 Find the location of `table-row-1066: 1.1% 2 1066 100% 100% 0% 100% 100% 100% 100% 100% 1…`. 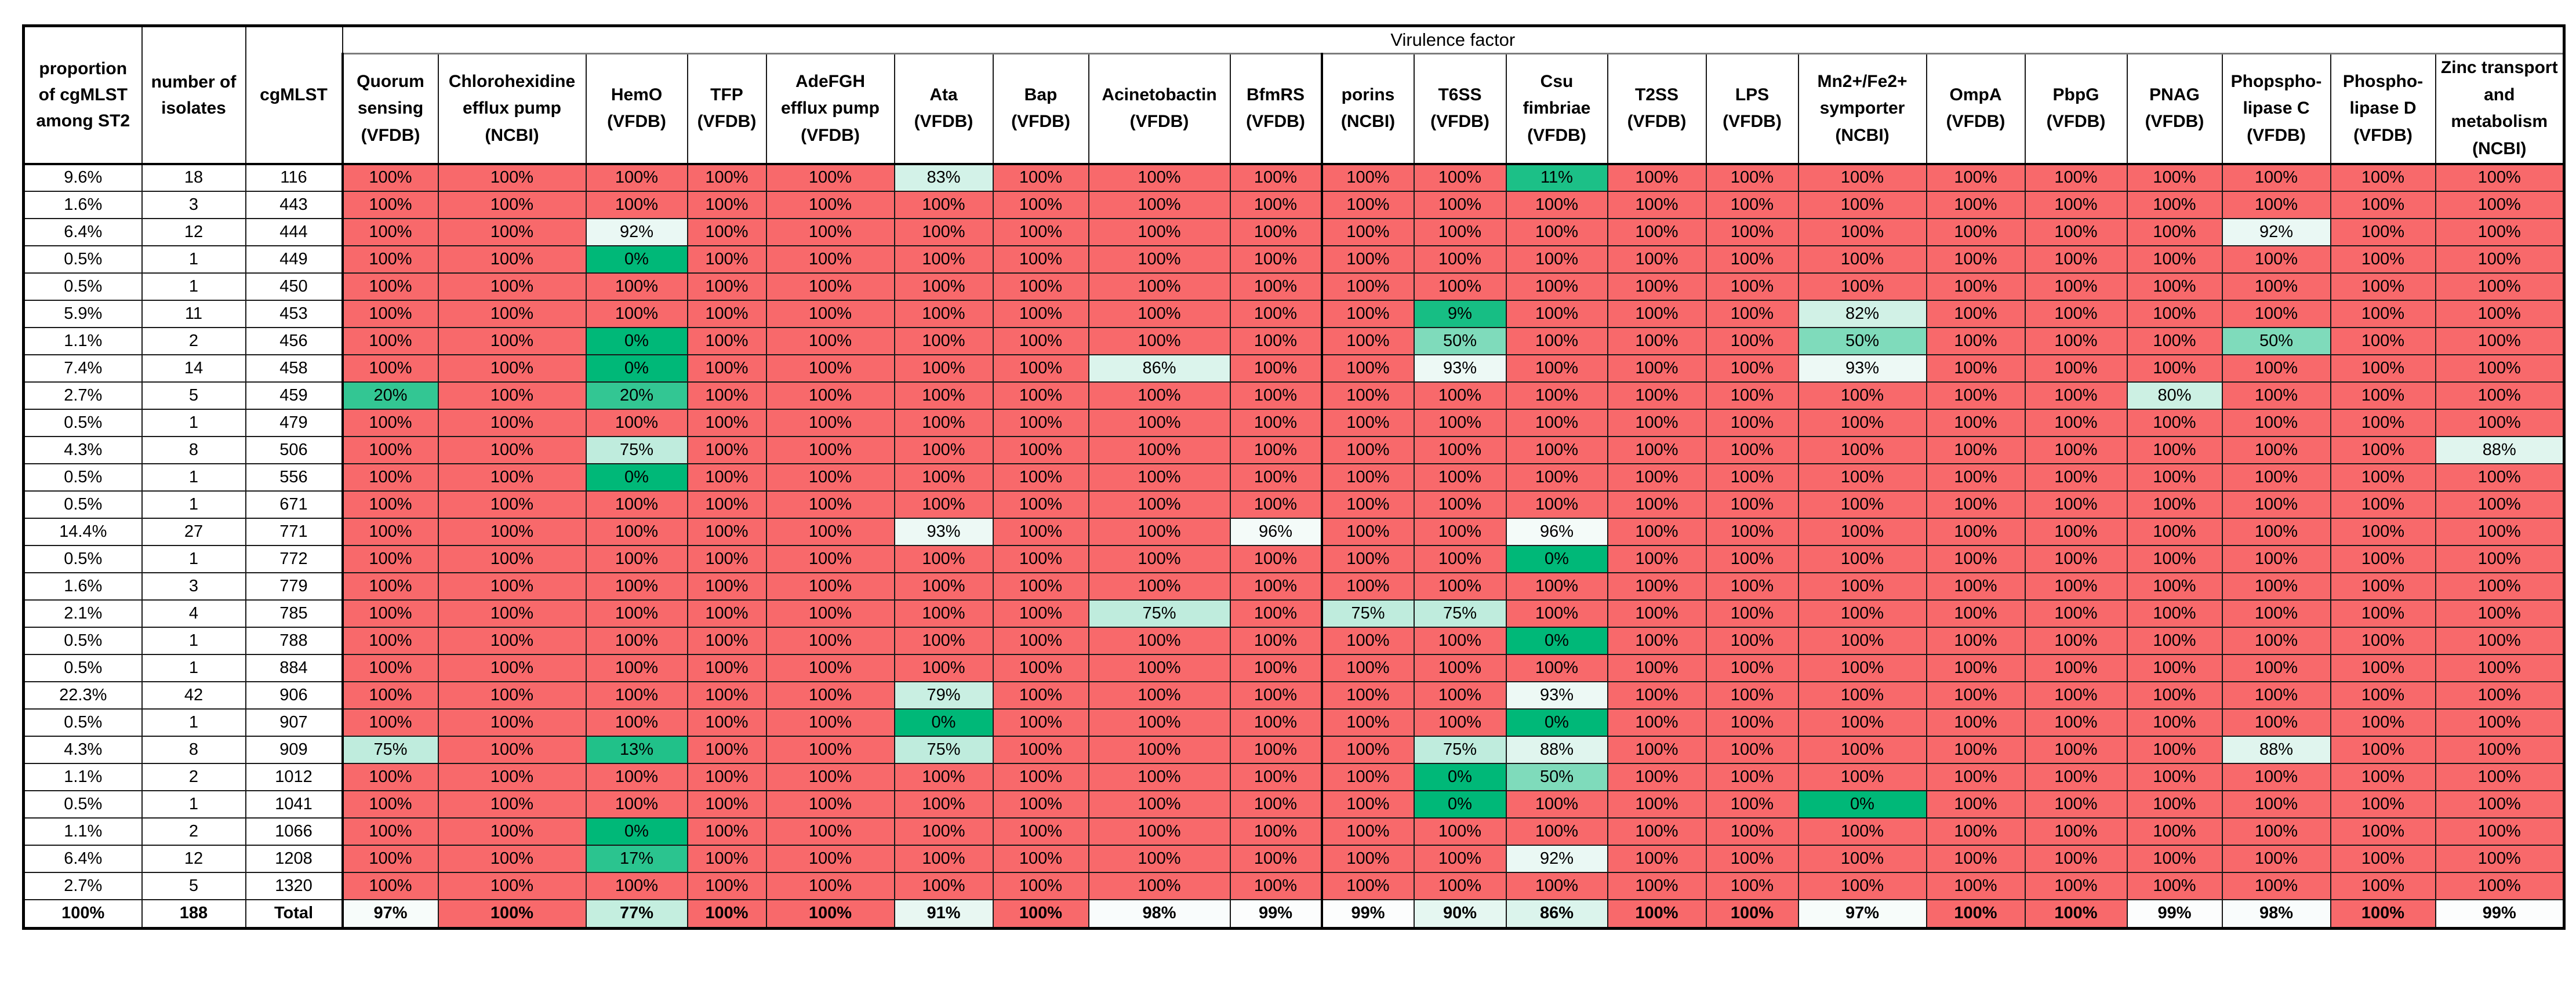

table-row-1066: 1.1% 2 1066 100% 100% 0% 100% 100% 100% 100% 100% 1… is located at coordinates (1294, 832).